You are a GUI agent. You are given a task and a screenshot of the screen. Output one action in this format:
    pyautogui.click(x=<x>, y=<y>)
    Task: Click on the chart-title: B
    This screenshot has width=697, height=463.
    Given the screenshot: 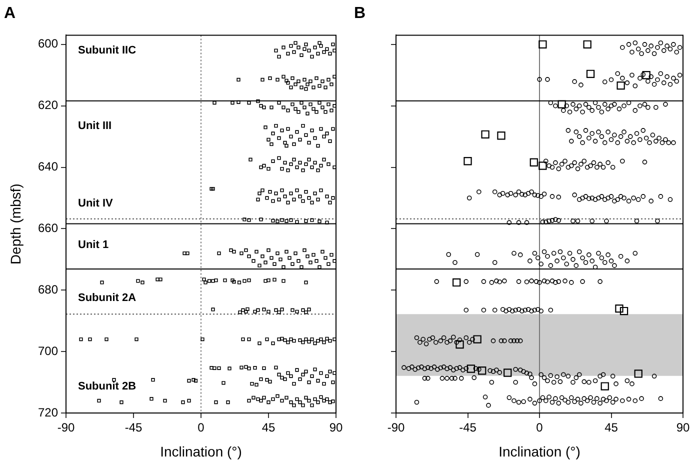 What is the action you would take?
    pyautogui.click(x=360, y=13)
    